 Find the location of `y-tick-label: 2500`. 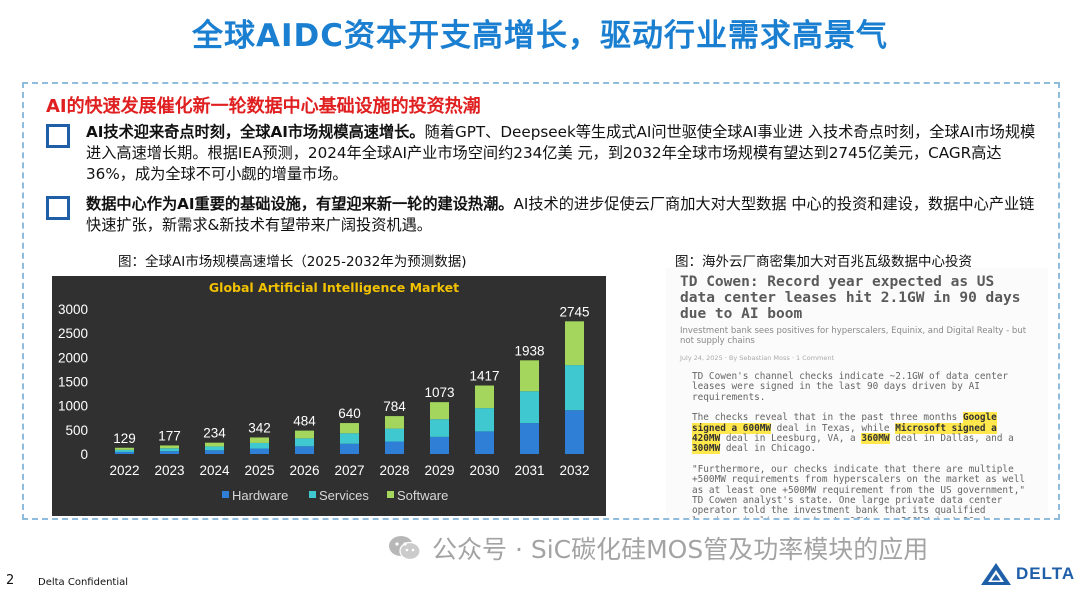

y-tick-label: 2500 is located at coordinates (73, 333).